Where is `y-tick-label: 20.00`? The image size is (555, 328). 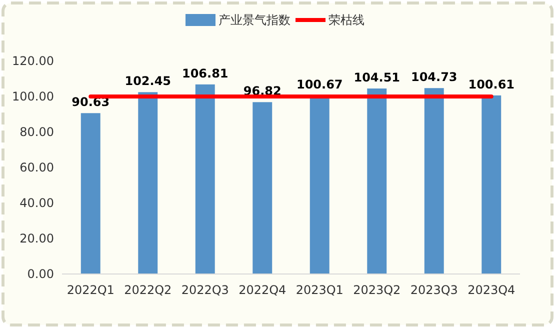 y-tick-label: 20.00 is located at coordinates (37, 239).